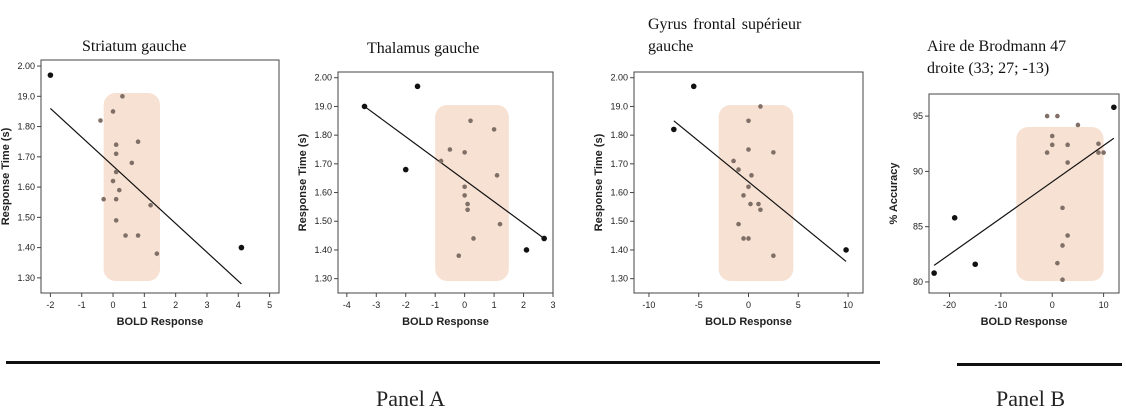  Describe the element at coordinates (347, 305) in the screenshot. I see `x-tick-label: -4` at that location.